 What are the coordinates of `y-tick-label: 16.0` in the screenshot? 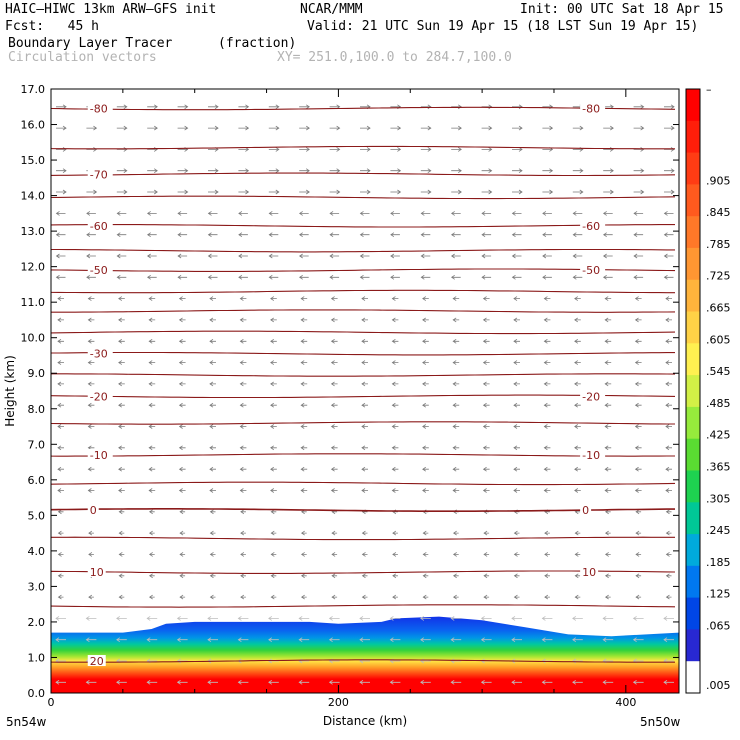 It's located at (33, 125).